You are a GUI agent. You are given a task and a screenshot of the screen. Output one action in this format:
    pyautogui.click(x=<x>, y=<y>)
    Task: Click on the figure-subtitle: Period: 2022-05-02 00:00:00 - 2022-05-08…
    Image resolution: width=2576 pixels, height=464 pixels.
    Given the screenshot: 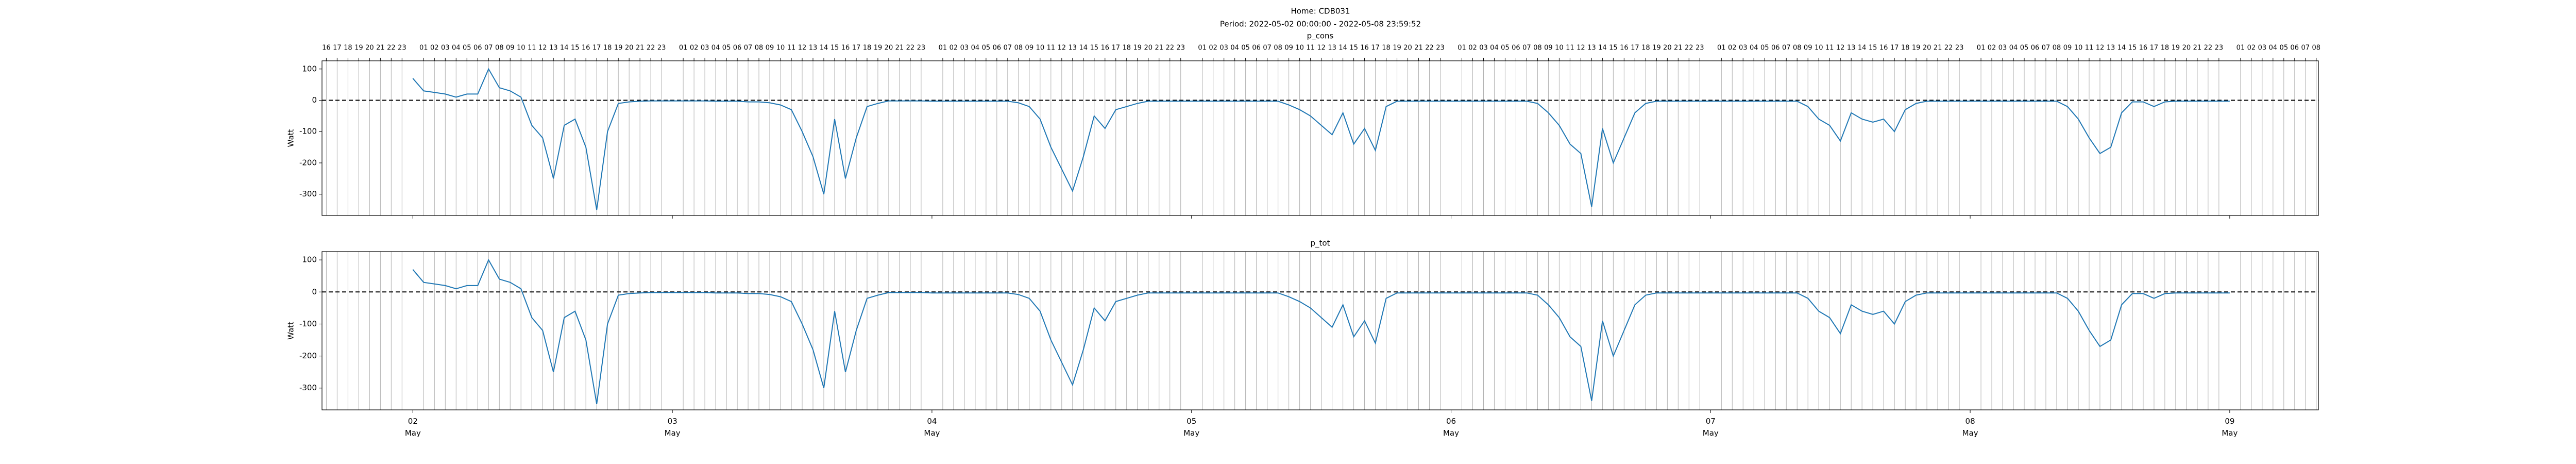 What is the action you would take?
    pyautogui.click(x=1320, y=24)
    